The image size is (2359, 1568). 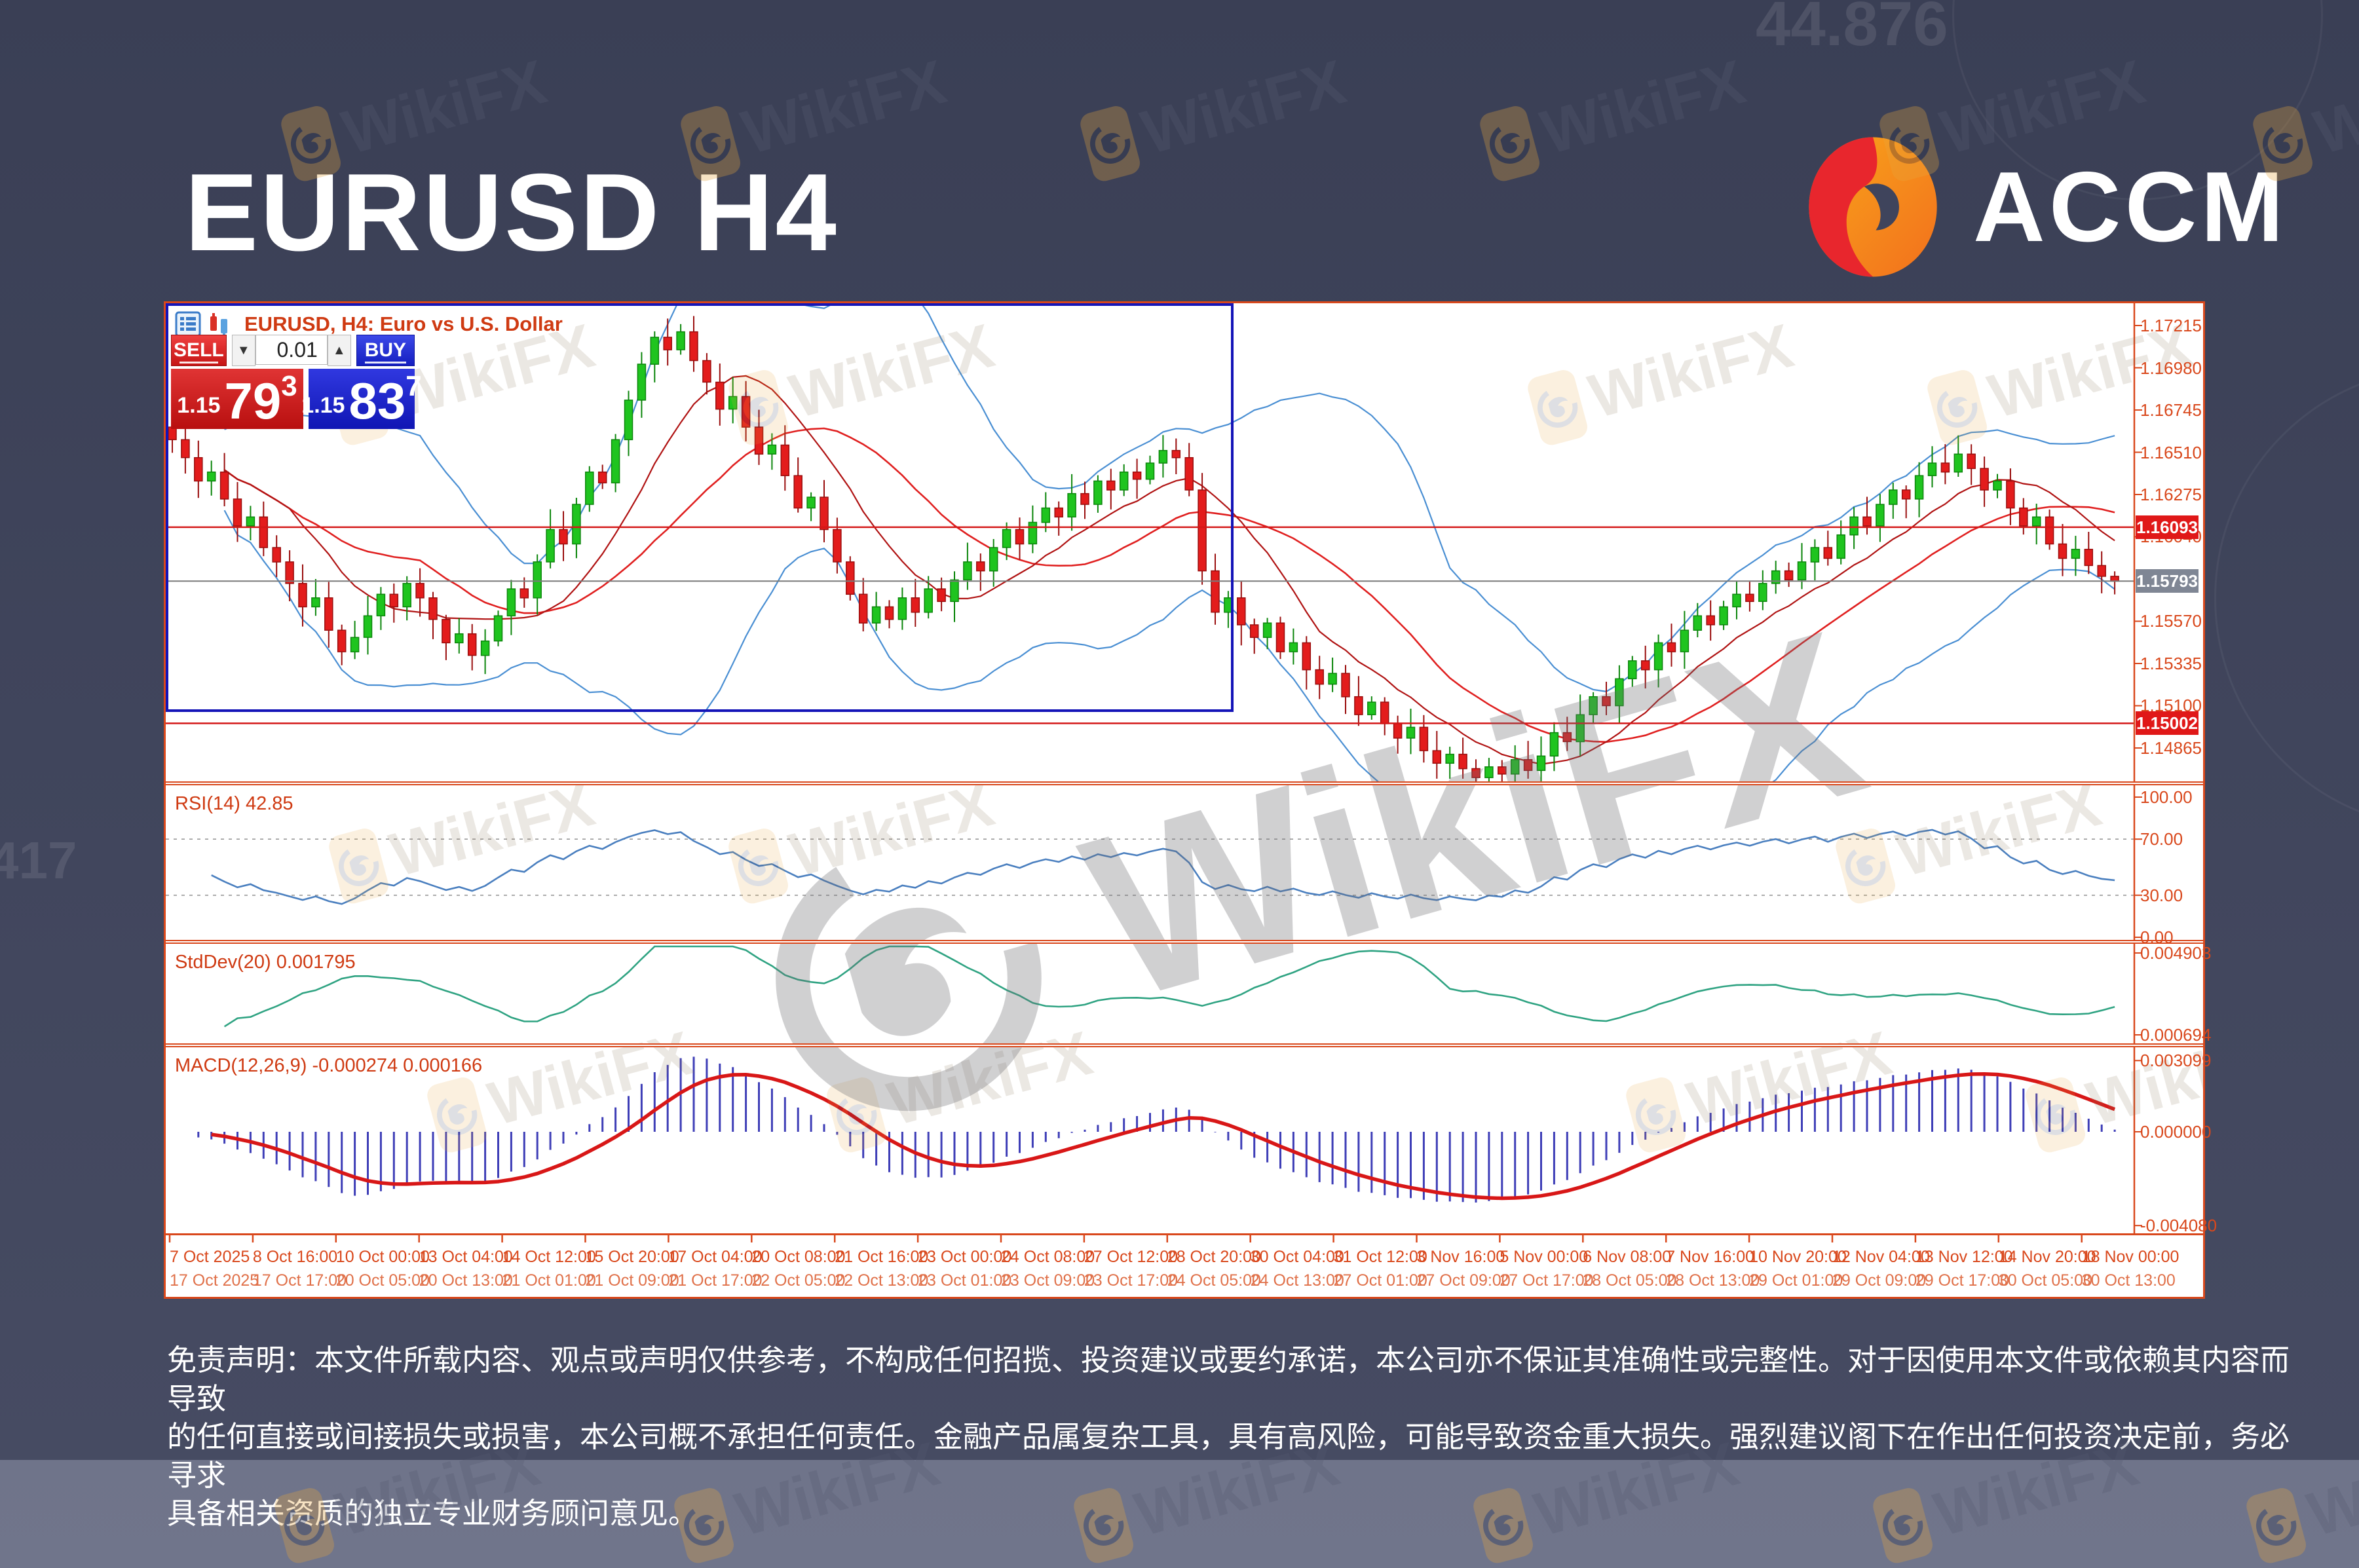 I want to click on level-price-badge: 1.16093, so click(x=2167, y=527).